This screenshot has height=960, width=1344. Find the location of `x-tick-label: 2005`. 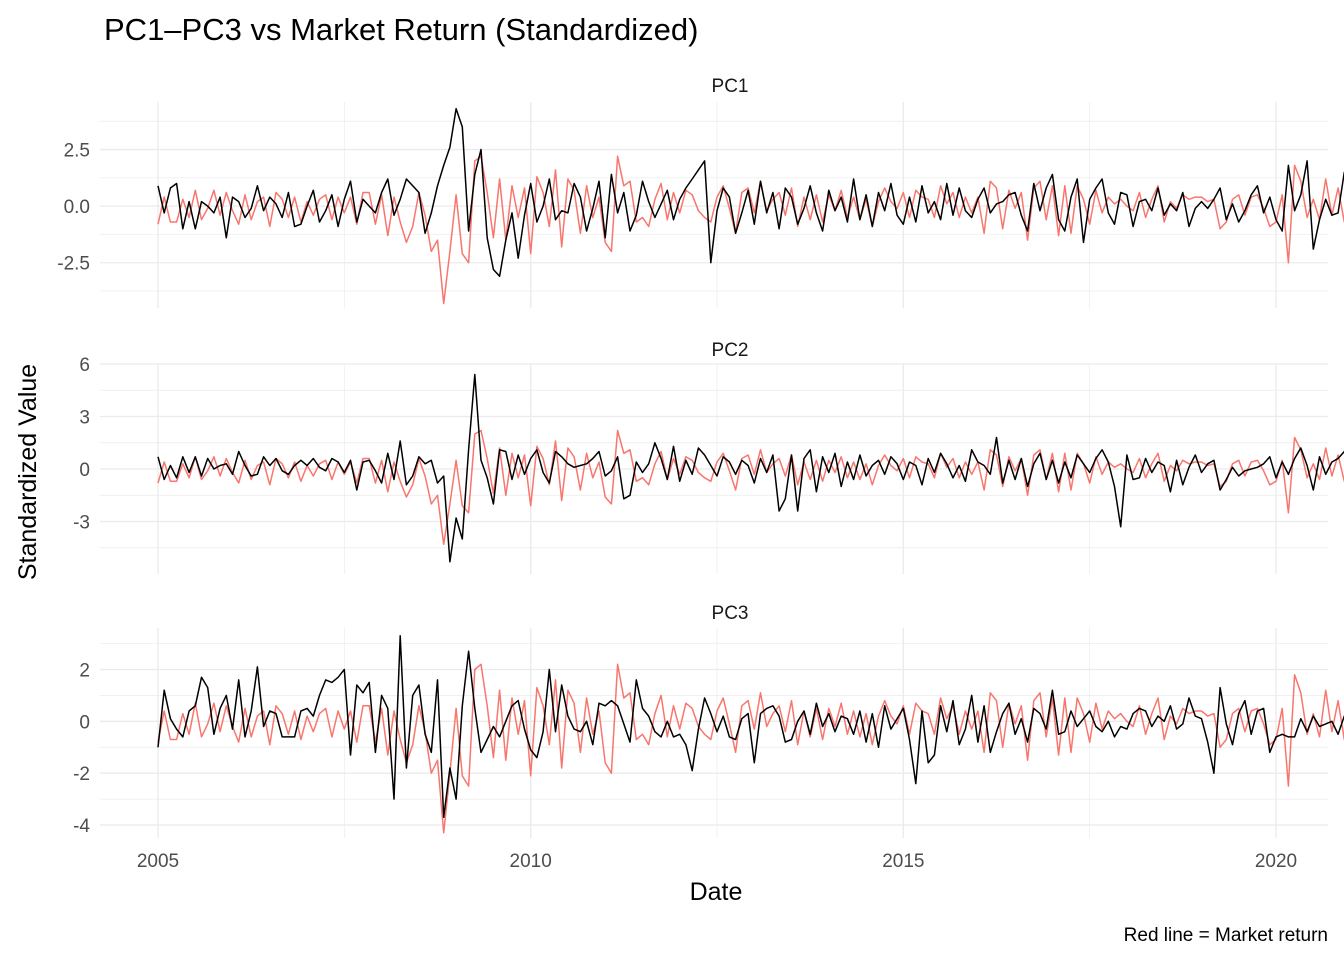

x-tick-label: 2005 is located at coordinates (158, 861).